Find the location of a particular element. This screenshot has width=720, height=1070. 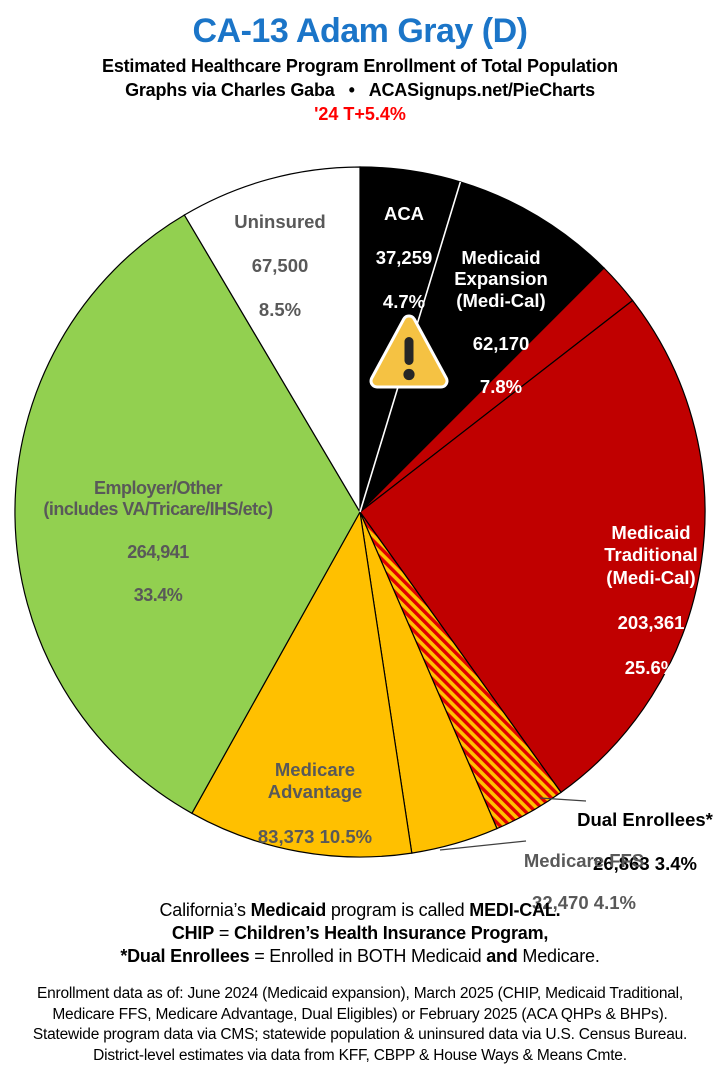

slice-label-uninsured: Uninsured 67,500 8.5% is located at coordinates (280, 266).